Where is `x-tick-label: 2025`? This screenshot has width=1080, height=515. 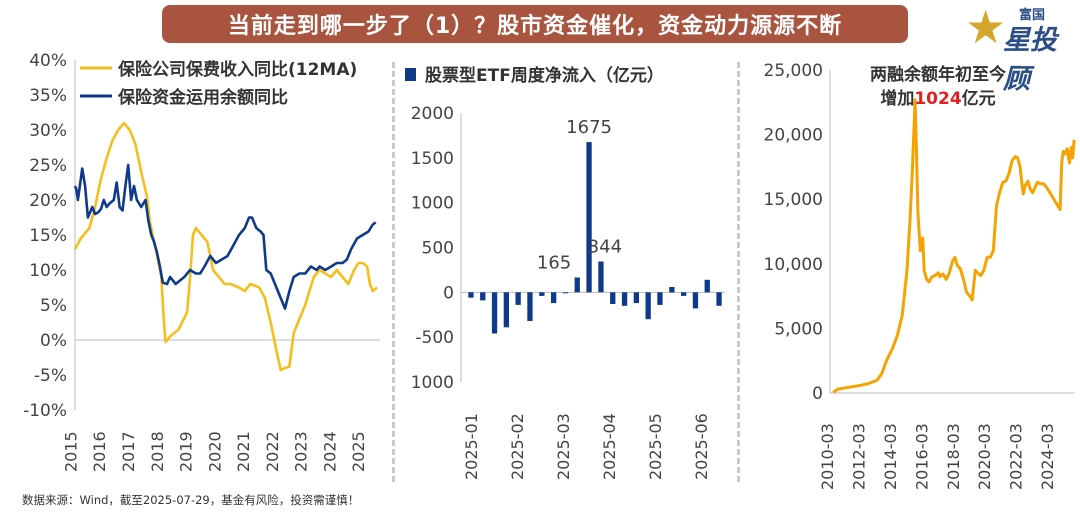
x-tick-label: 2025 is located at coordinates (358, 451).